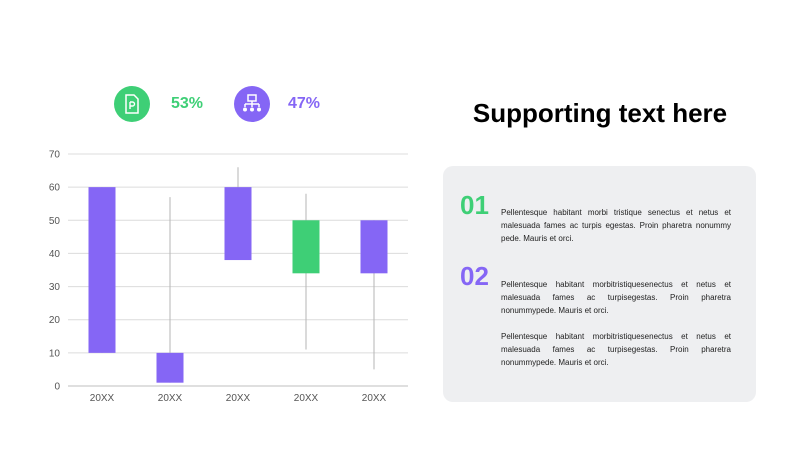 Image resolution: width=800 pixels, height=450 pixels. What do you see at coordinates (55, 221) in the screenshot?
I see `y-tick-label: 50` at bounding box center [55, 221].